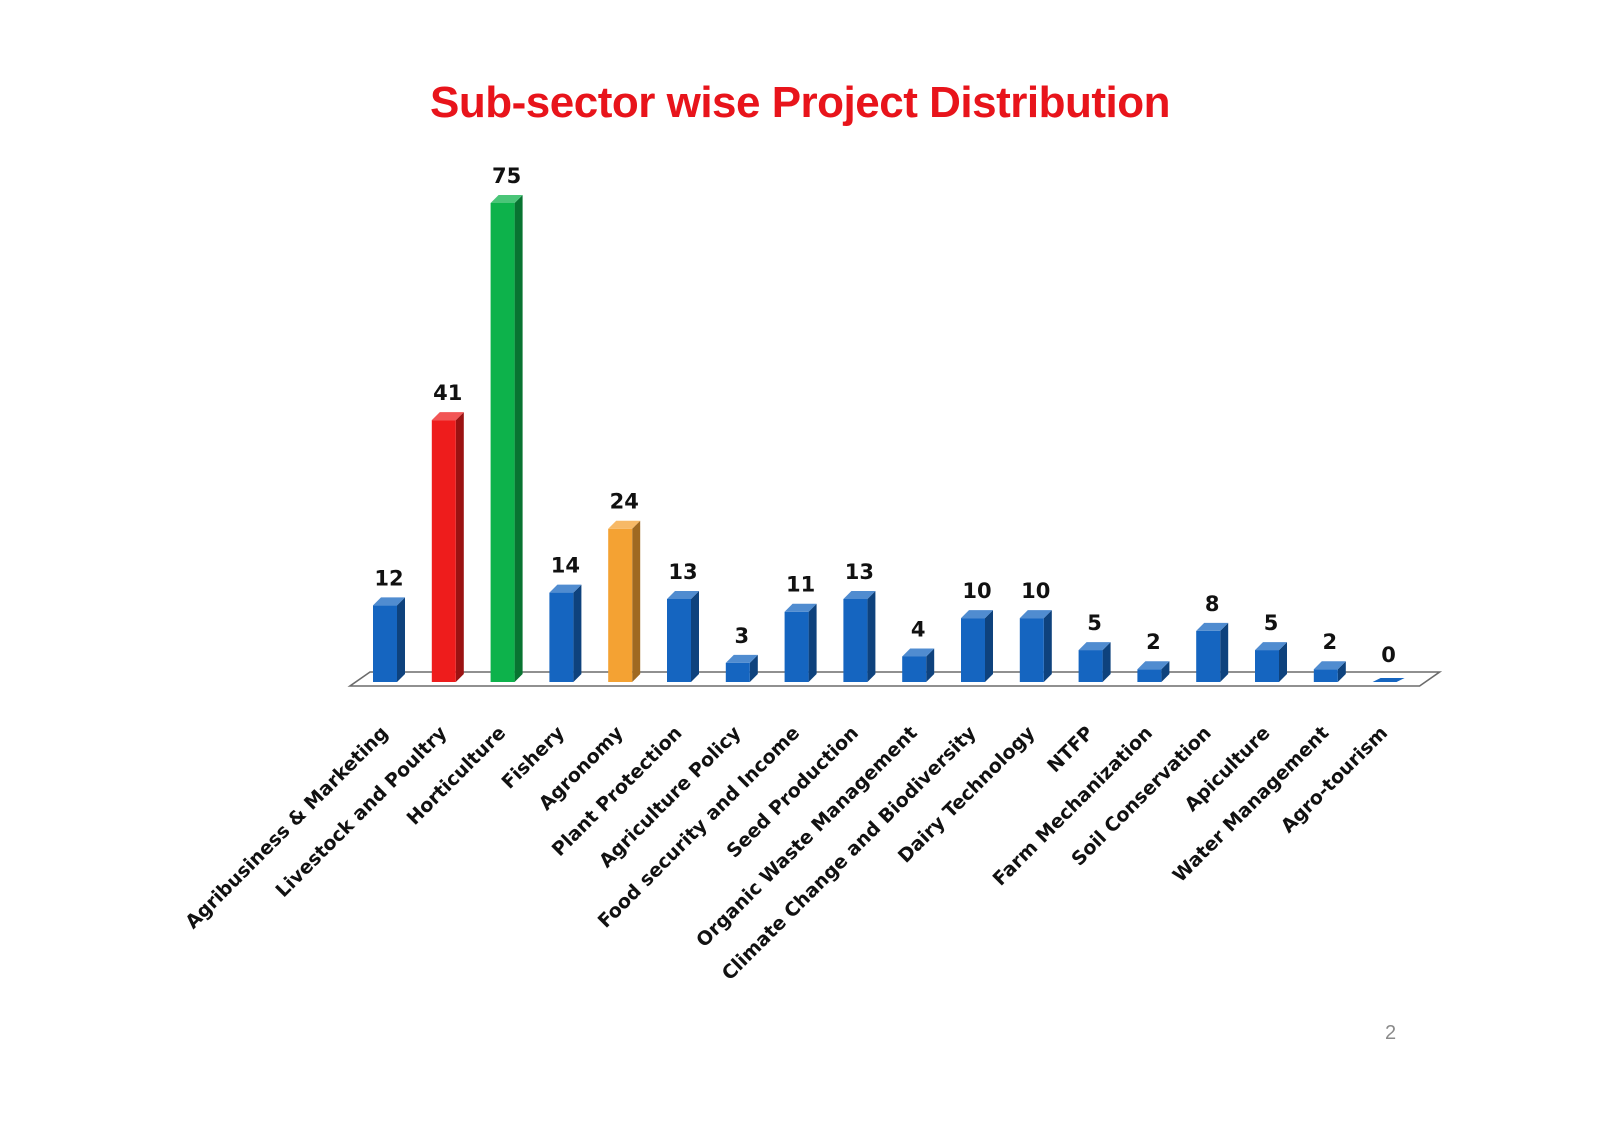 The width and height of the screenshot is (1600, 1131). What do you see at coordinates (447, 393) in the screenshot?
I see `data-label: 41` at bounding box center [447, 393].